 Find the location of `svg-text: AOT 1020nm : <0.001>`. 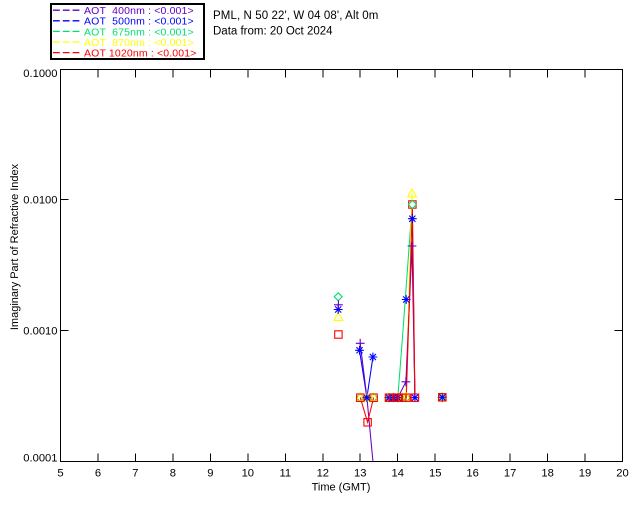

svg-text: AOT 1020nm : <0.001> is located at coordinates (140, 54).